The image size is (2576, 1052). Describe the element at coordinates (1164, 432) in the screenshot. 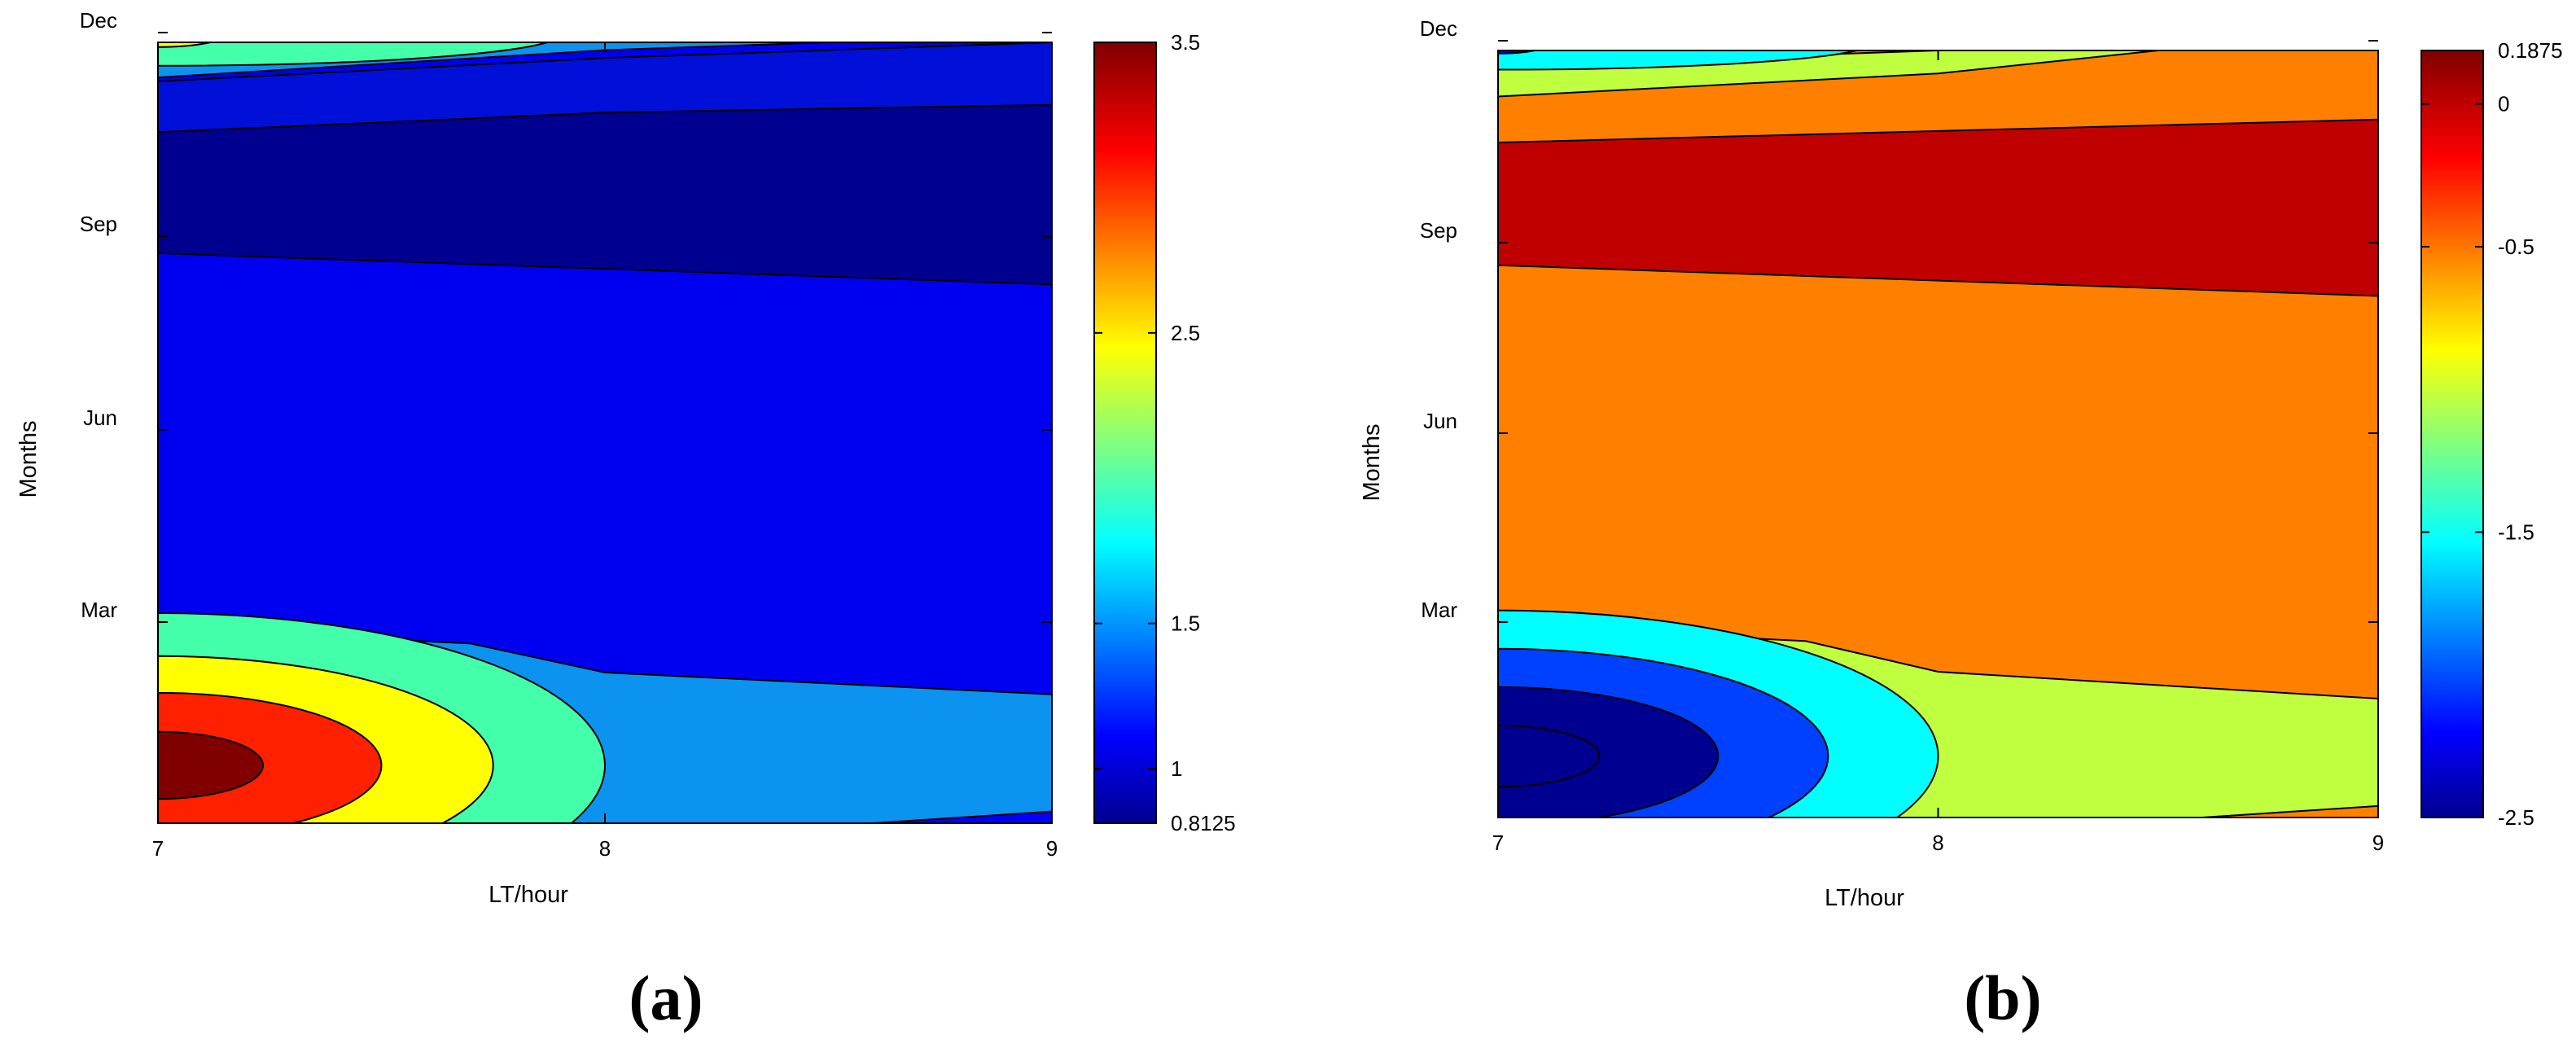

I see `colorbar-a: 3.5 2.5 1.5 1 0.8125` at that location.